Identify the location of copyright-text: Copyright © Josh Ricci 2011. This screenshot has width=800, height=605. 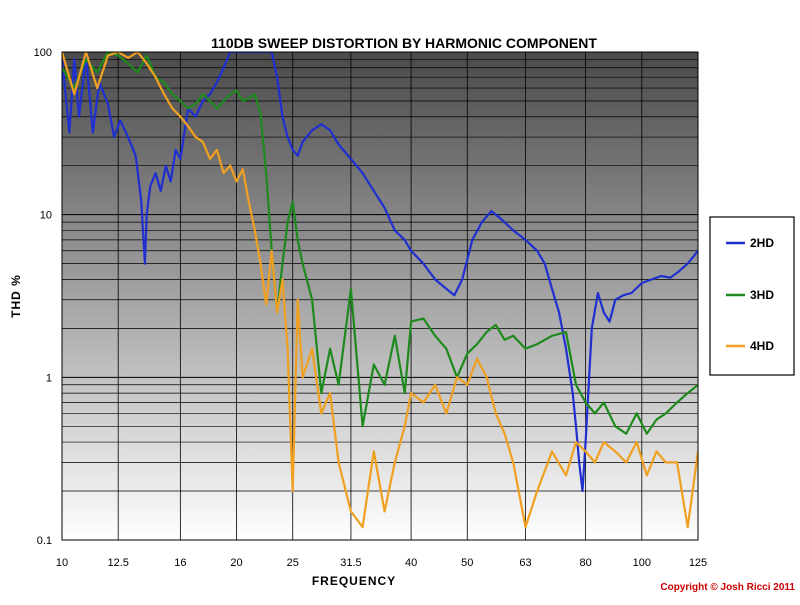
(727, 587).